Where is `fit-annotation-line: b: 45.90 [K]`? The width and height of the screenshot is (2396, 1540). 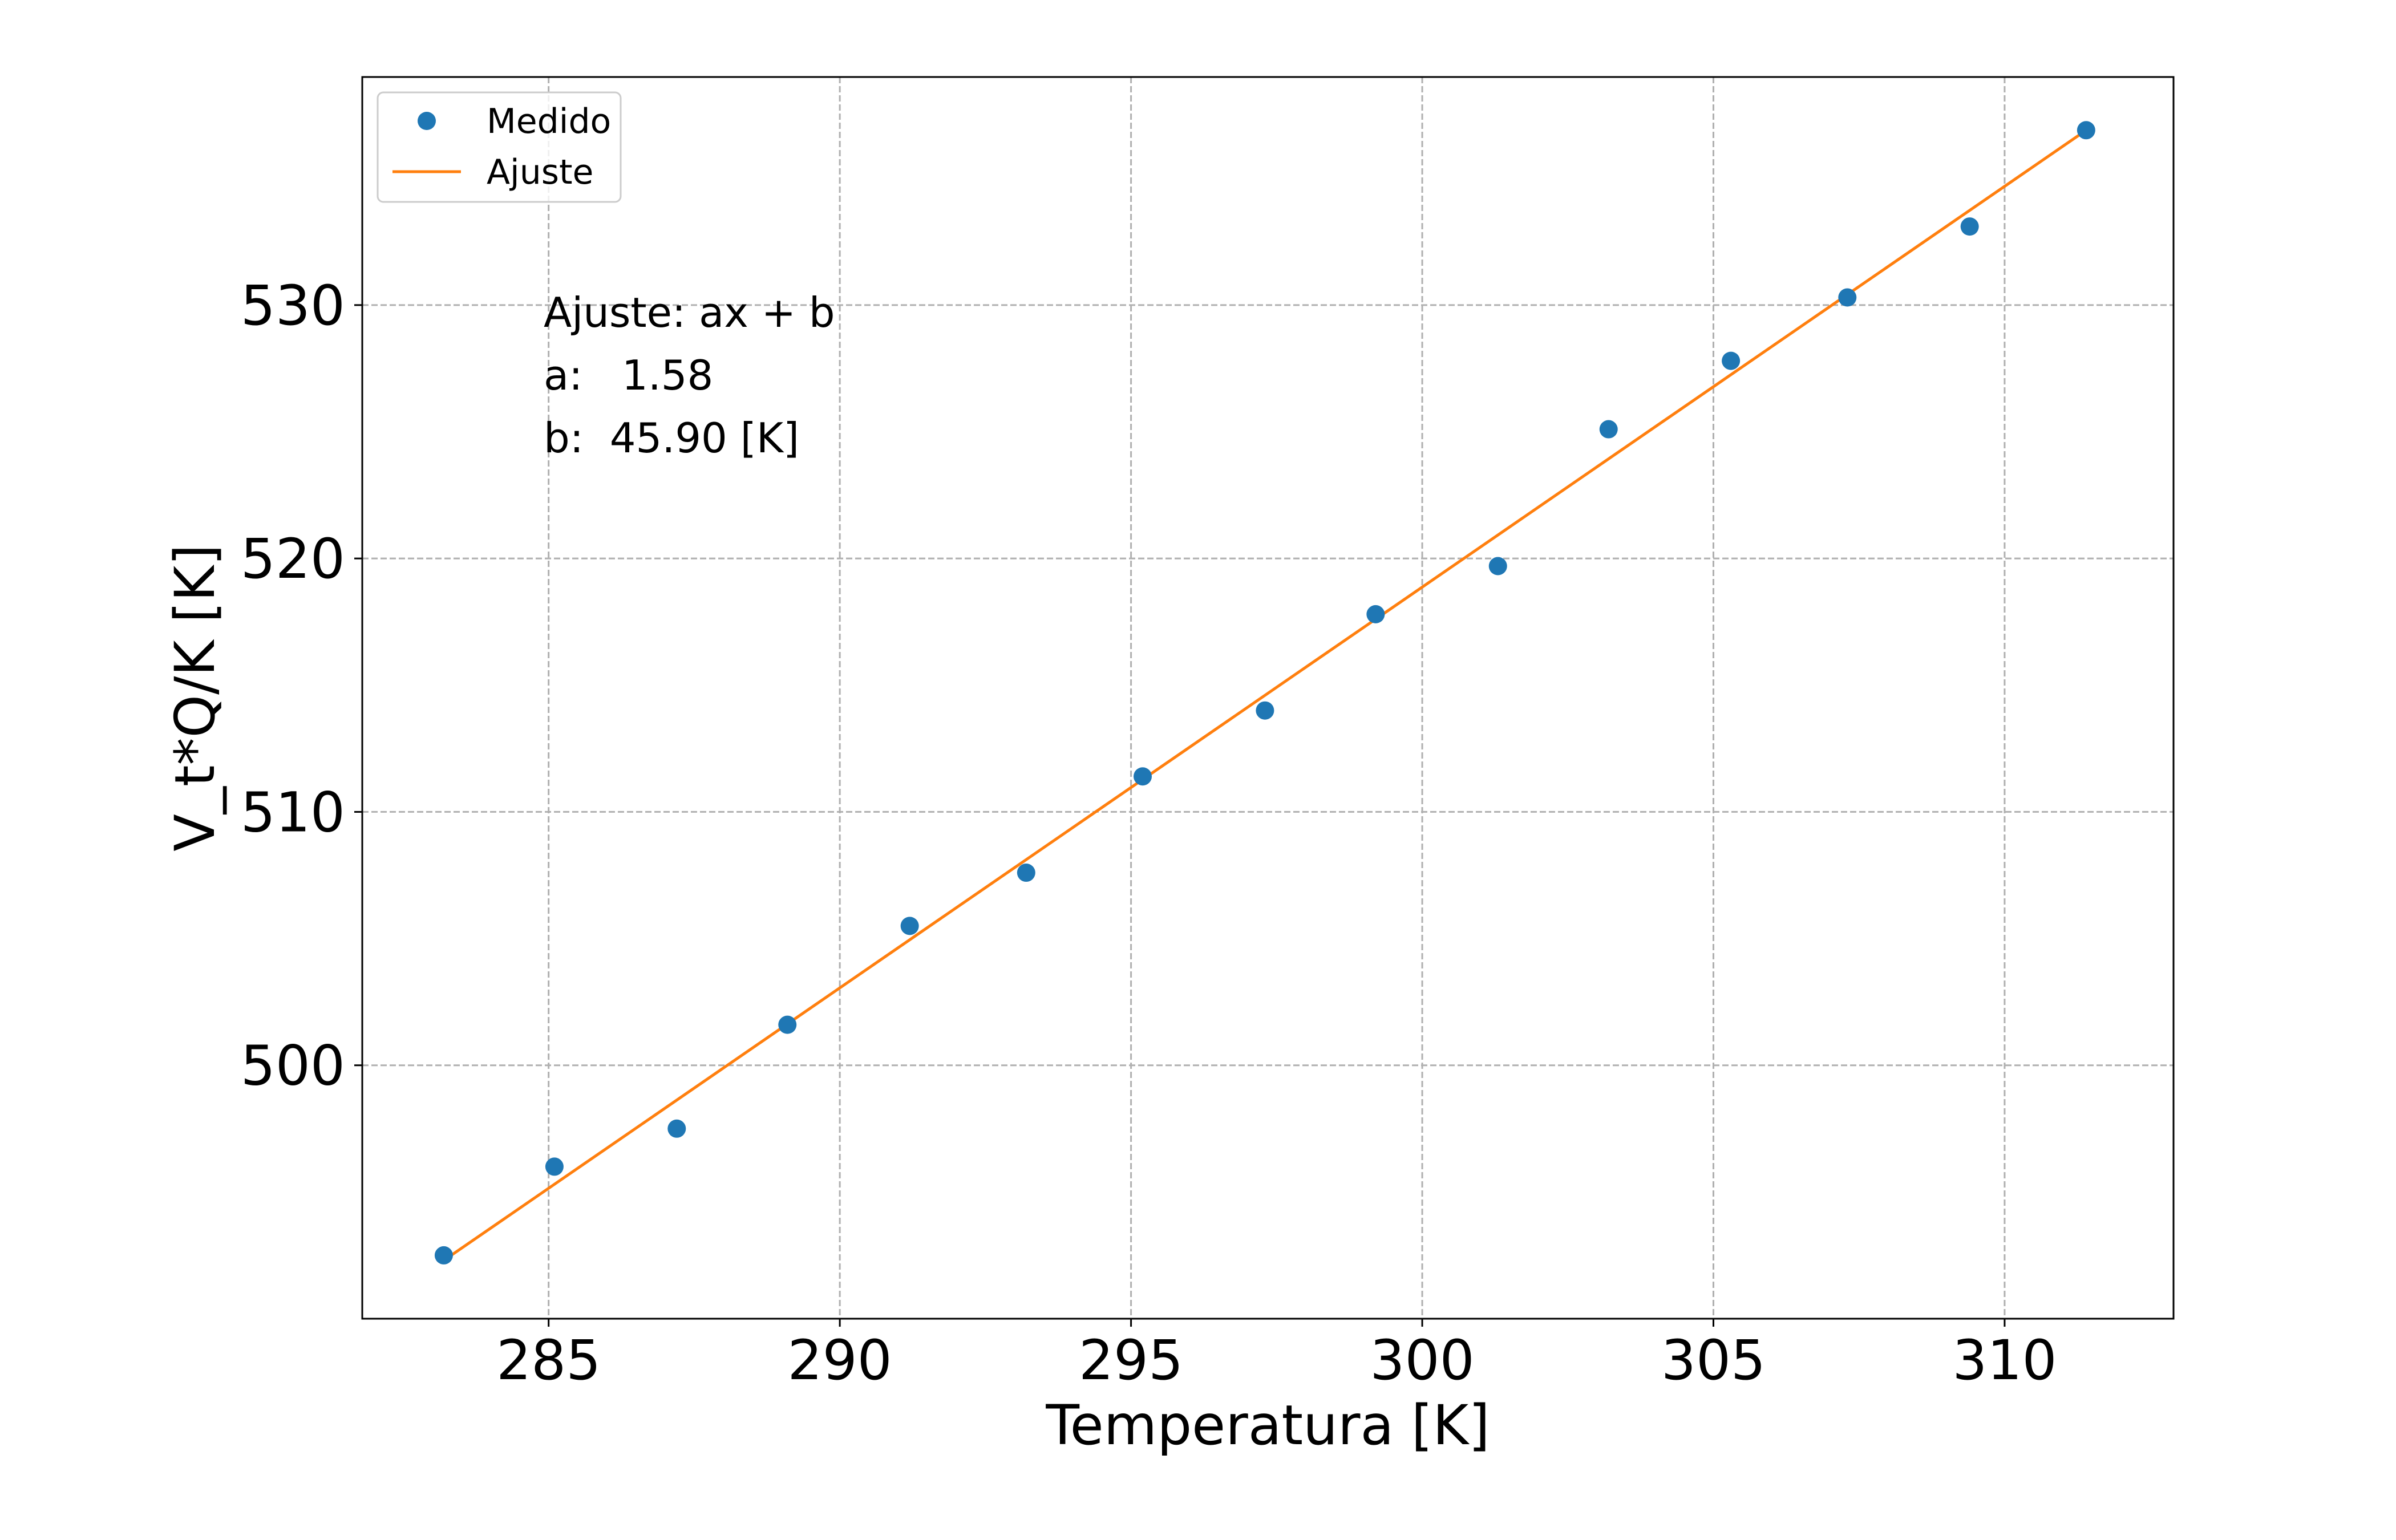 fit-annotation-line: b: 45.90 [K] is located at coordinates (671, 438).